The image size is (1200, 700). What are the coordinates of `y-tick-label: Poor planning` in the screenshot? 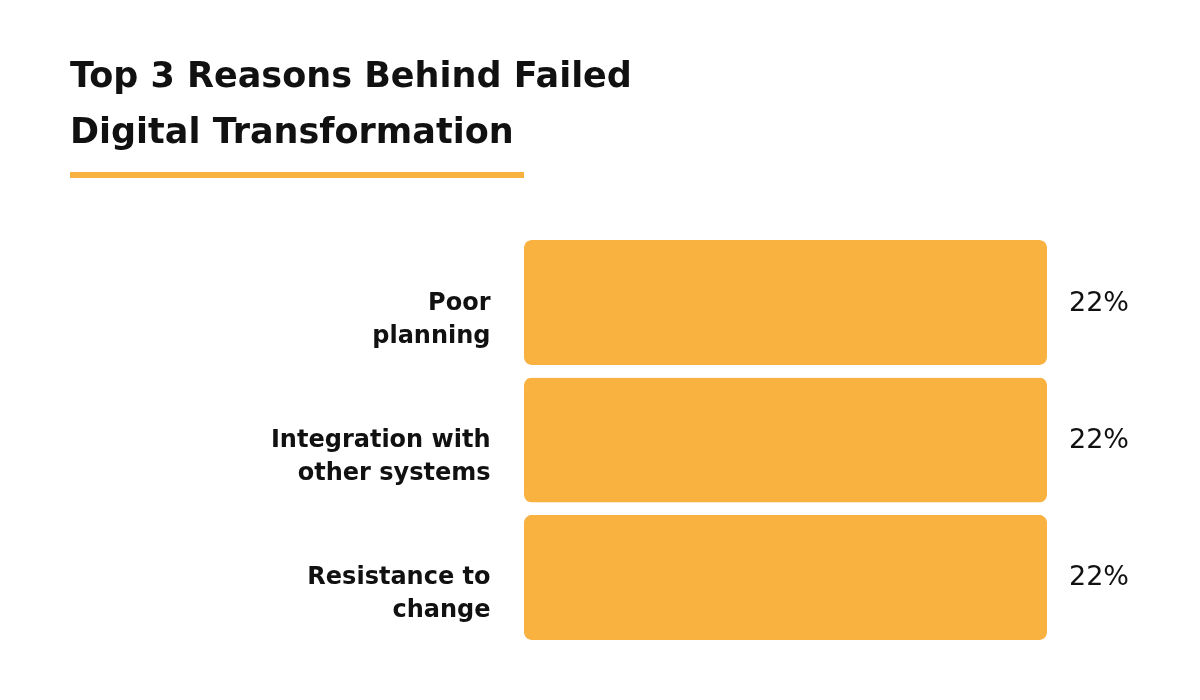 It's located at (431, 318).